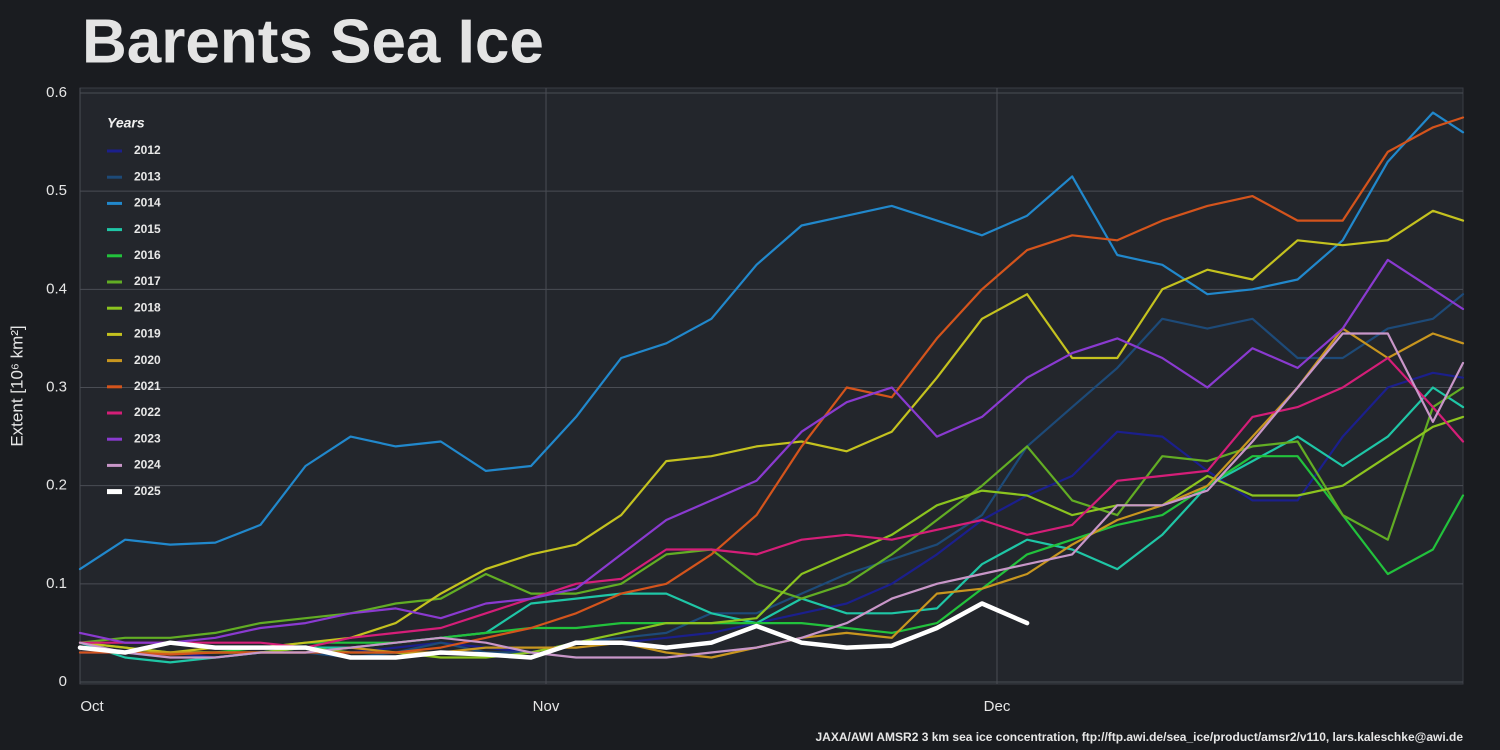 Image resolution: width=1500 pixels, height=750 pixels. What do you see at coordinates (56, 92) in the screenshot?
I see `y-tick-label: 0.6` at bounding box center [56, 92].